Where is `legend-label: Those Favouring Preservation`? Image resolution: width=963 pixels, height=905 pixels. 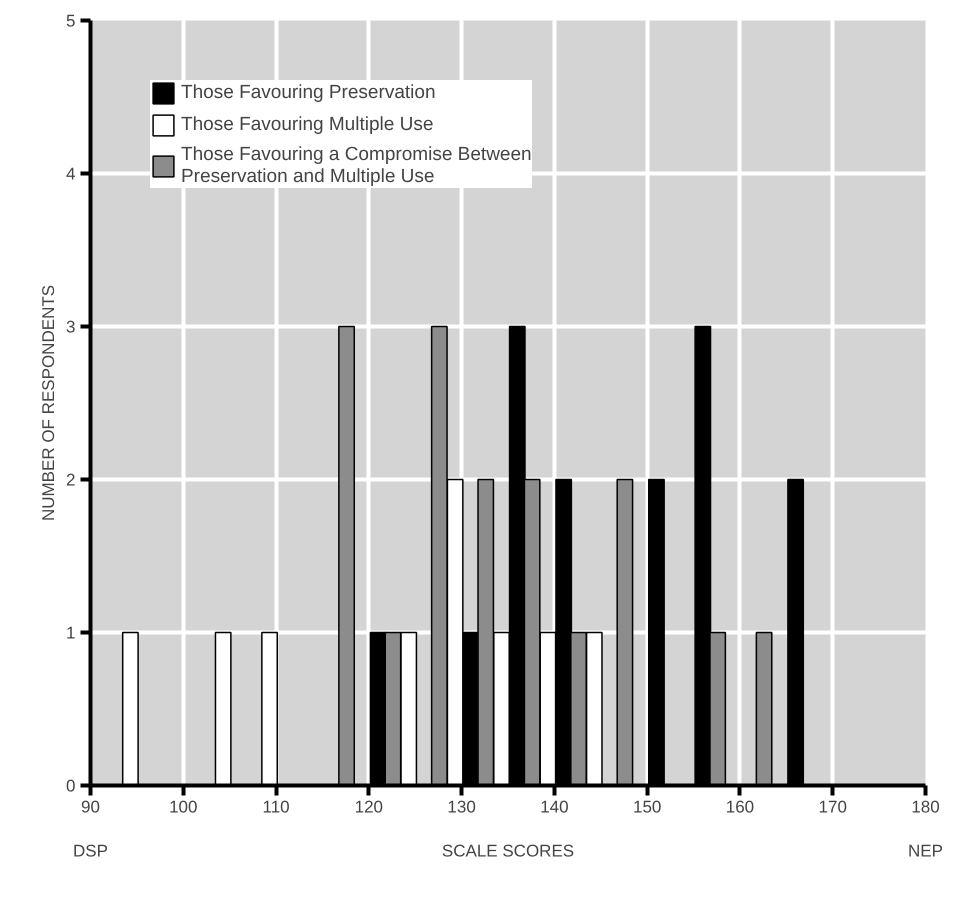 legend-label: Those Favouring Preservation is located at coordinates (308, 93).